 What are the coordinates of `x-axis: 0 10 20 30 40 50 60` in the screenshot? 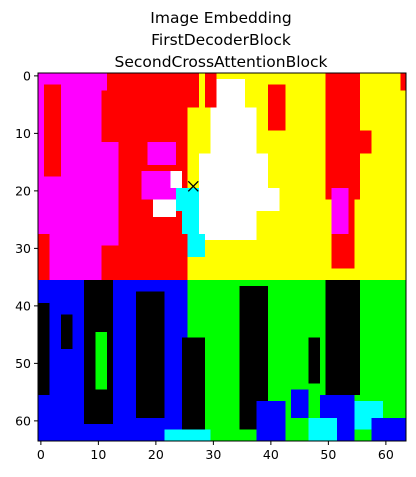 It's located at (215, 451).